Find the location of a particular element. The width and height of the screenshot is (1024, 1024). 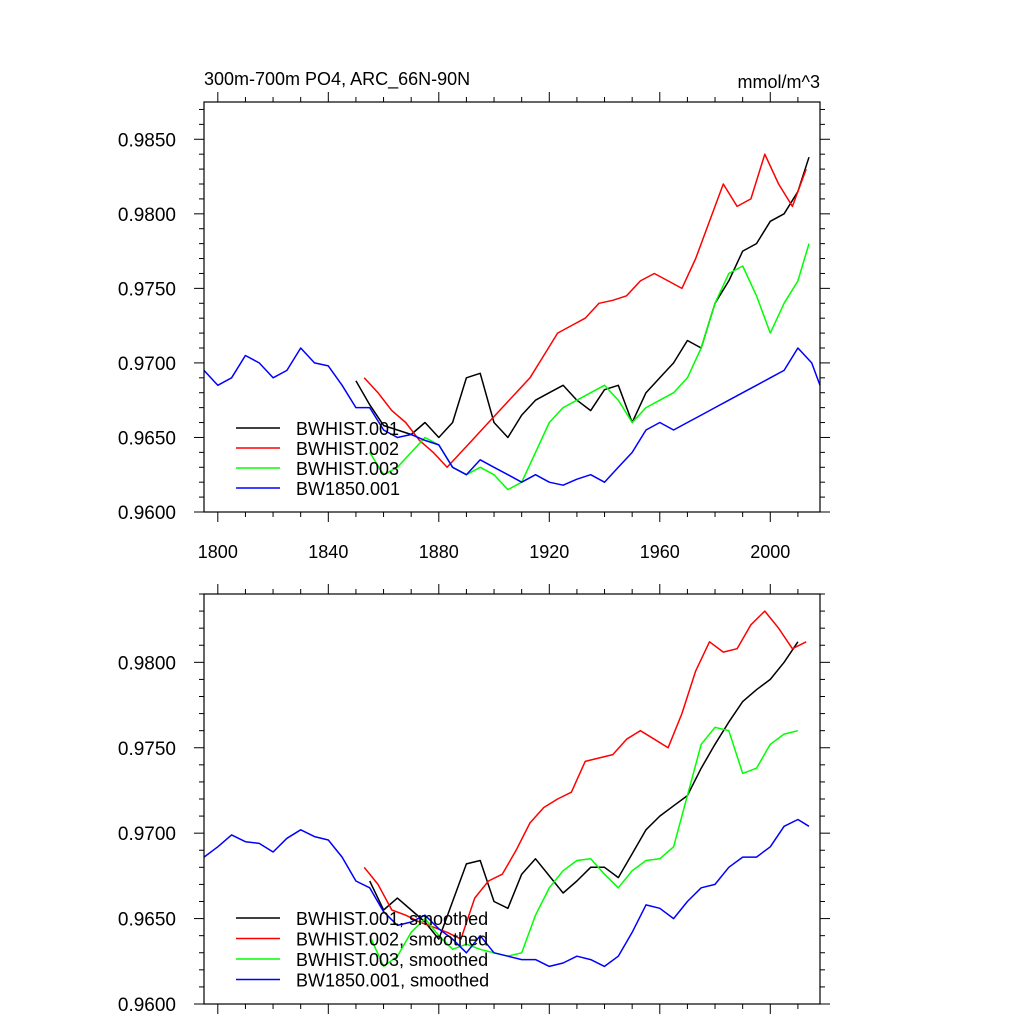

x-tick-label: 2000 is located at coordinates (770, 552).